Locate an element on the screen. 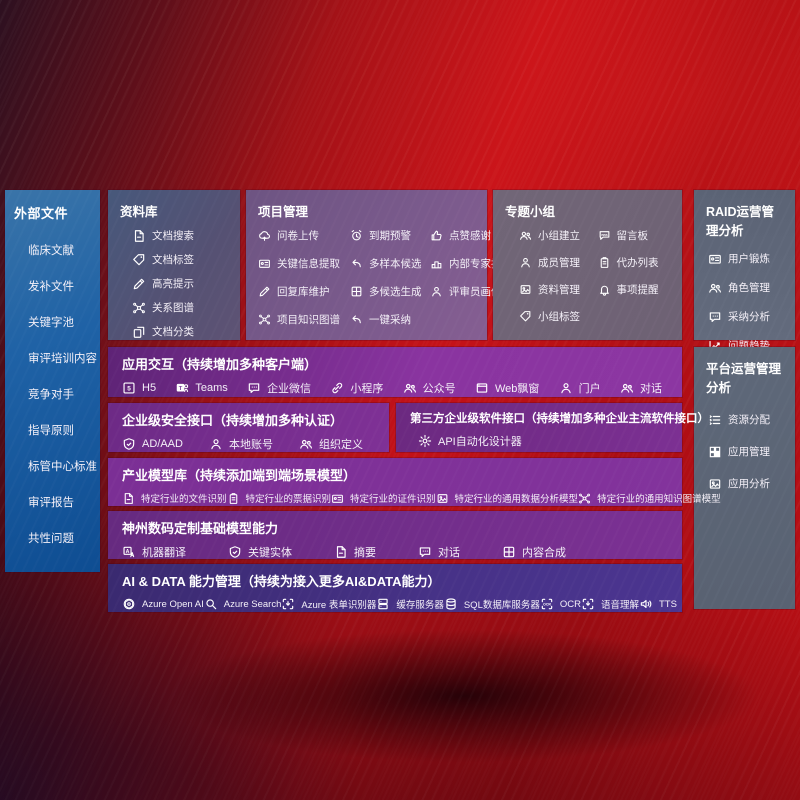 The height and width of the screenshot is (800, 800). project-knowledge-graph: 项目知识图谱 is located at coordinates (304, 319).